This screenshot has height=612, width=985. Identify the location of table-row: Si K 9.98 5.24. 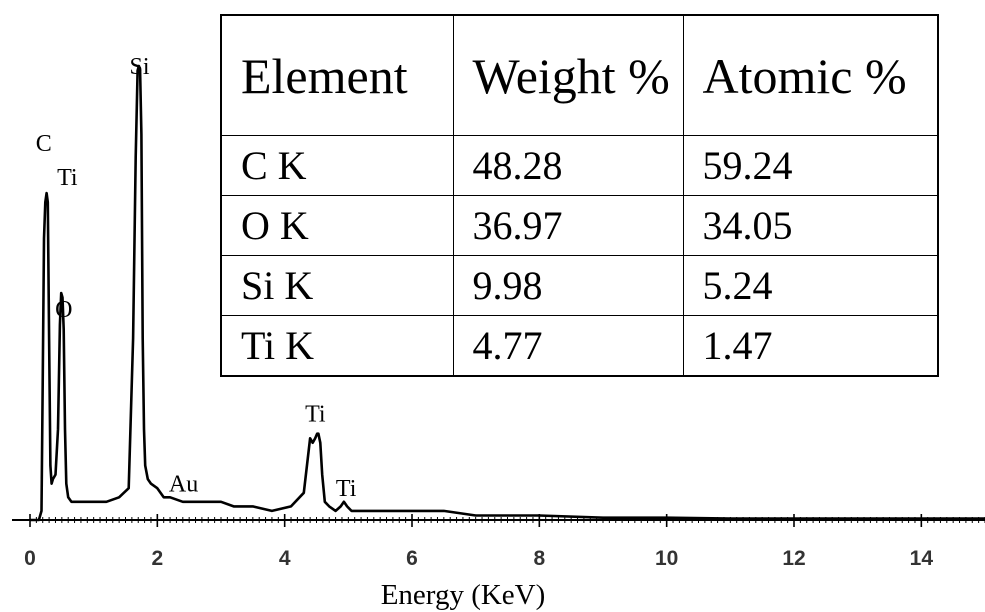
(579, 285).